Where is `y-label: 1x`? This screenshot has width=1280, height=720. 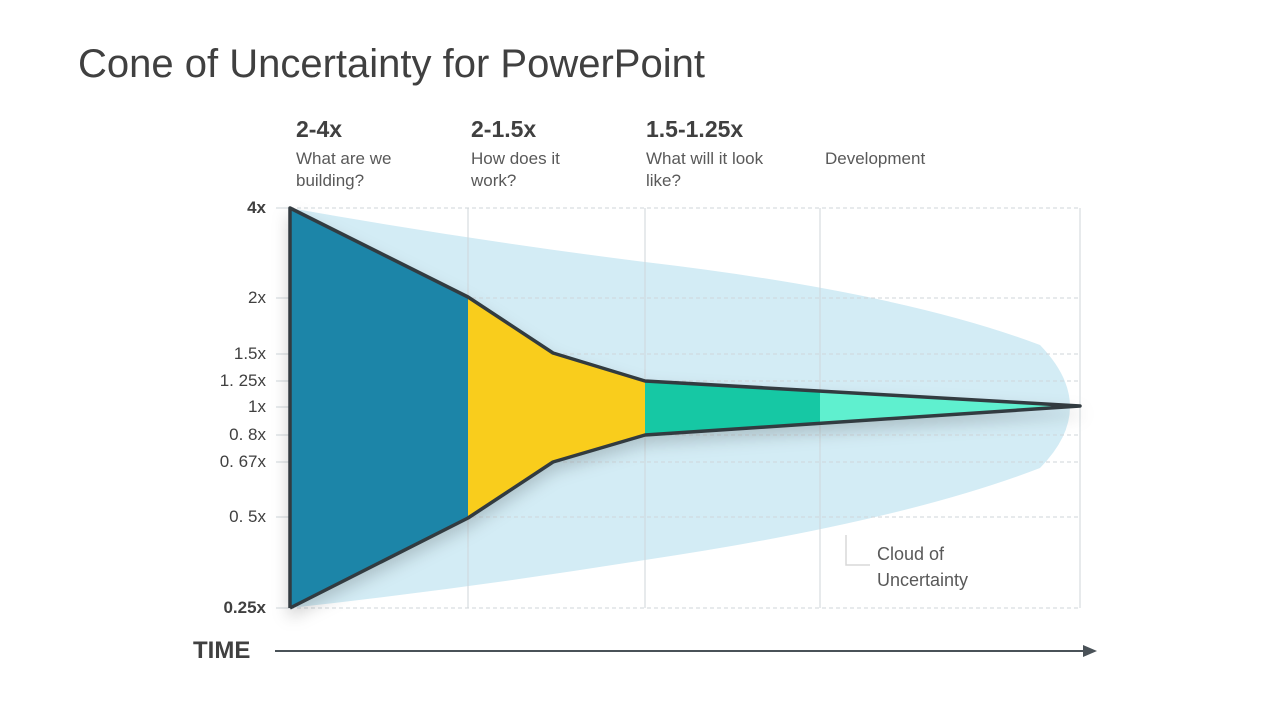
y-label: 1x is located at coordinates (257, 406).